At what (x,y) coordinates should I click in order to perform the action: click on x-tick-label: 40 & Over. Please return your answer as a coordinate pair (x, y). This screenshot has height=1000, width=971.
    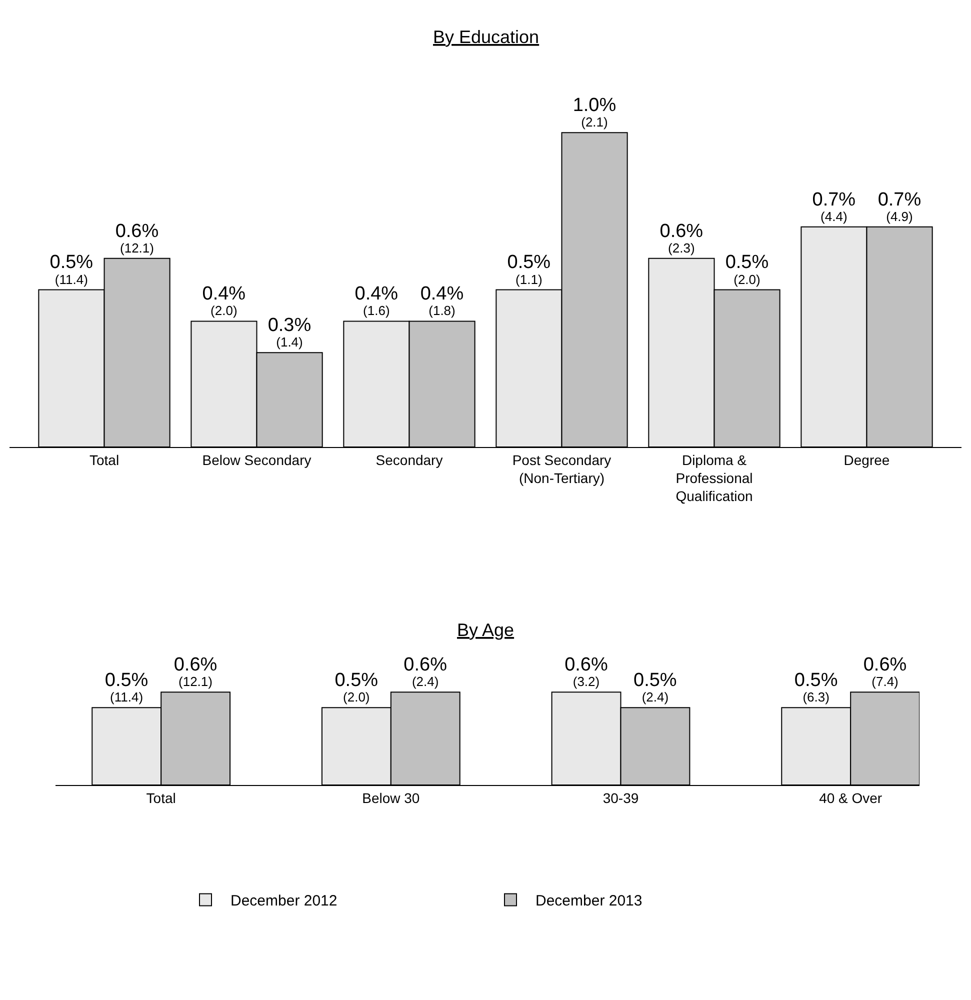
    Looking at the image, I should click on (850, 798).